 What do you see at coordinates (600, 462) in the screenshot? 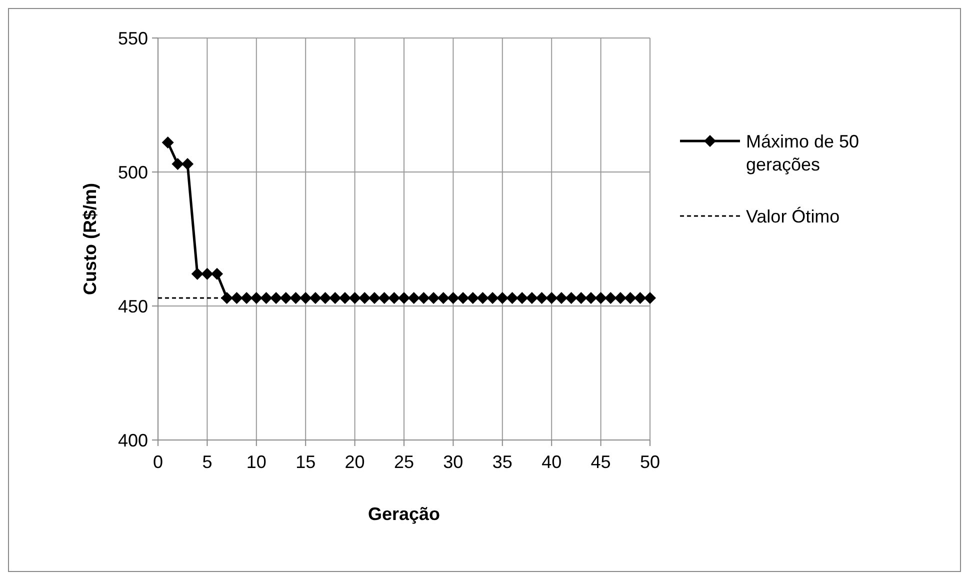
I see `x-tick-label: 45` at bounding box center [600, 462].